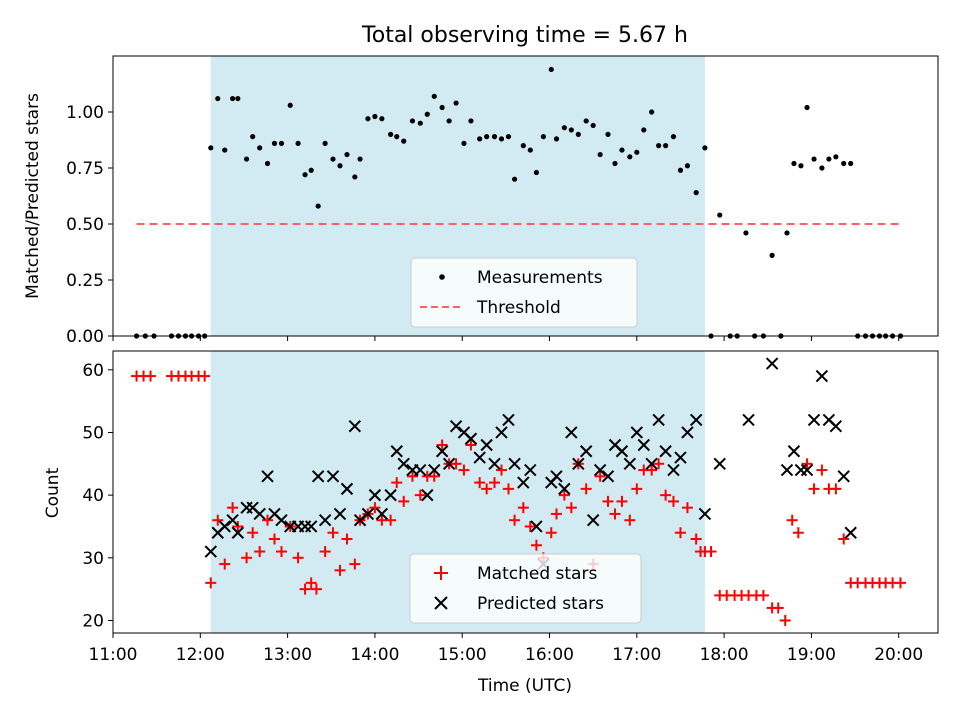  What do you see at coordinates (85, 169) in the screenshot?
I see `top-y-tick-label: 0.75` at bounding box center [85, 169].